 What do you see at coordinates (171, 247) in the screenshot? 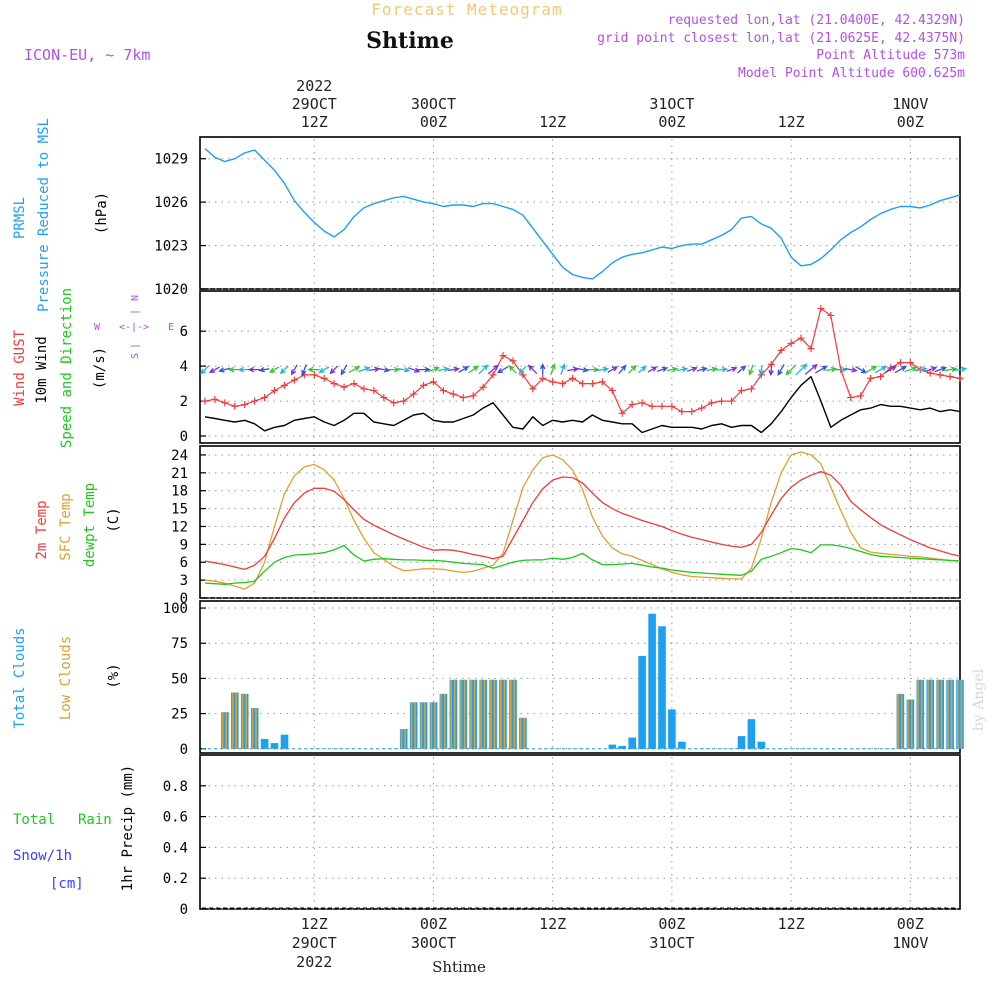
I see `ytick-label-pressure-1: 1023` at bounding box center [171, 247].